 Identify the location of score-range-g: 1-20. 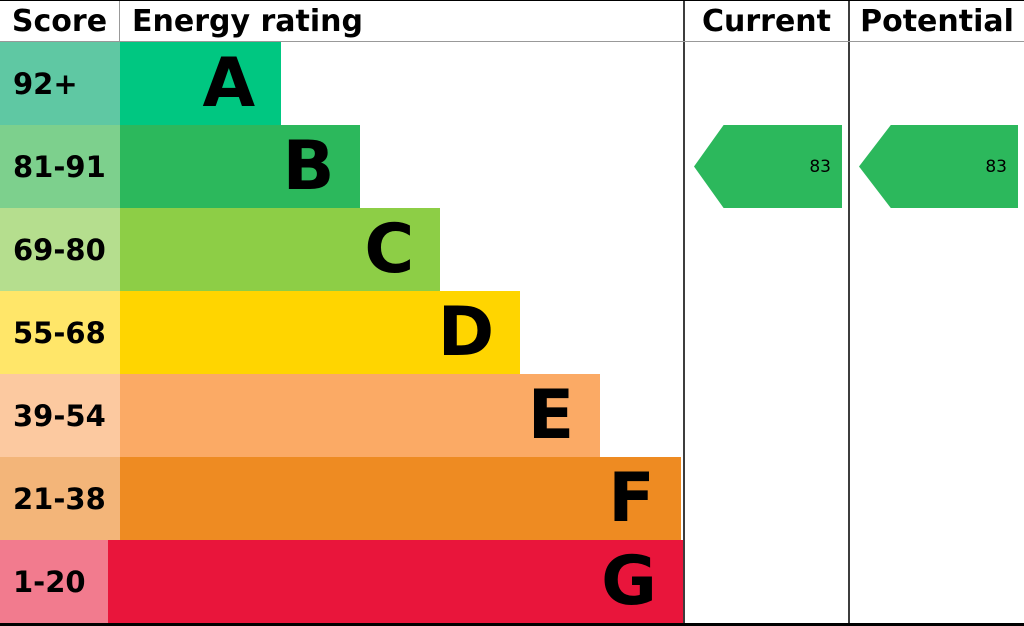
(54, 581).